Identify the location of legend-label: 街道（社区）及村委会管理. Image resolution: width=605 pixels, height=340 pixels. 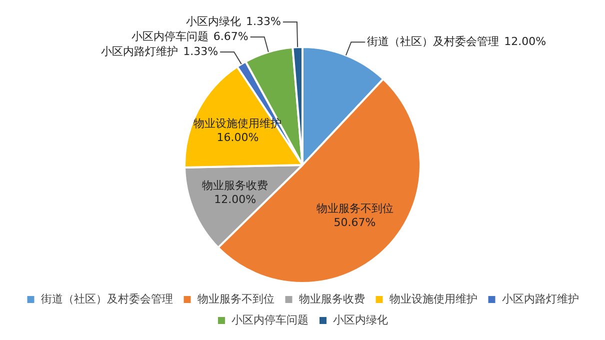
(106, 299).